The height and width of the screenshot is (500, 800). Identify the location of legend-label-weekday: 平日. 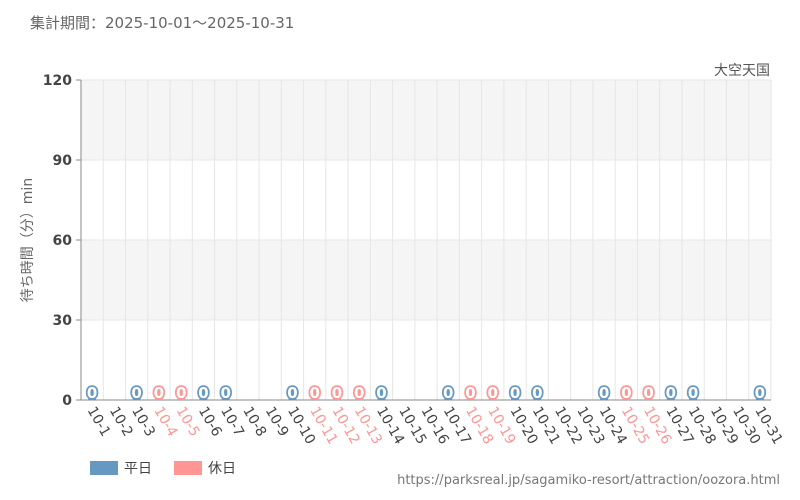
(138, 469).